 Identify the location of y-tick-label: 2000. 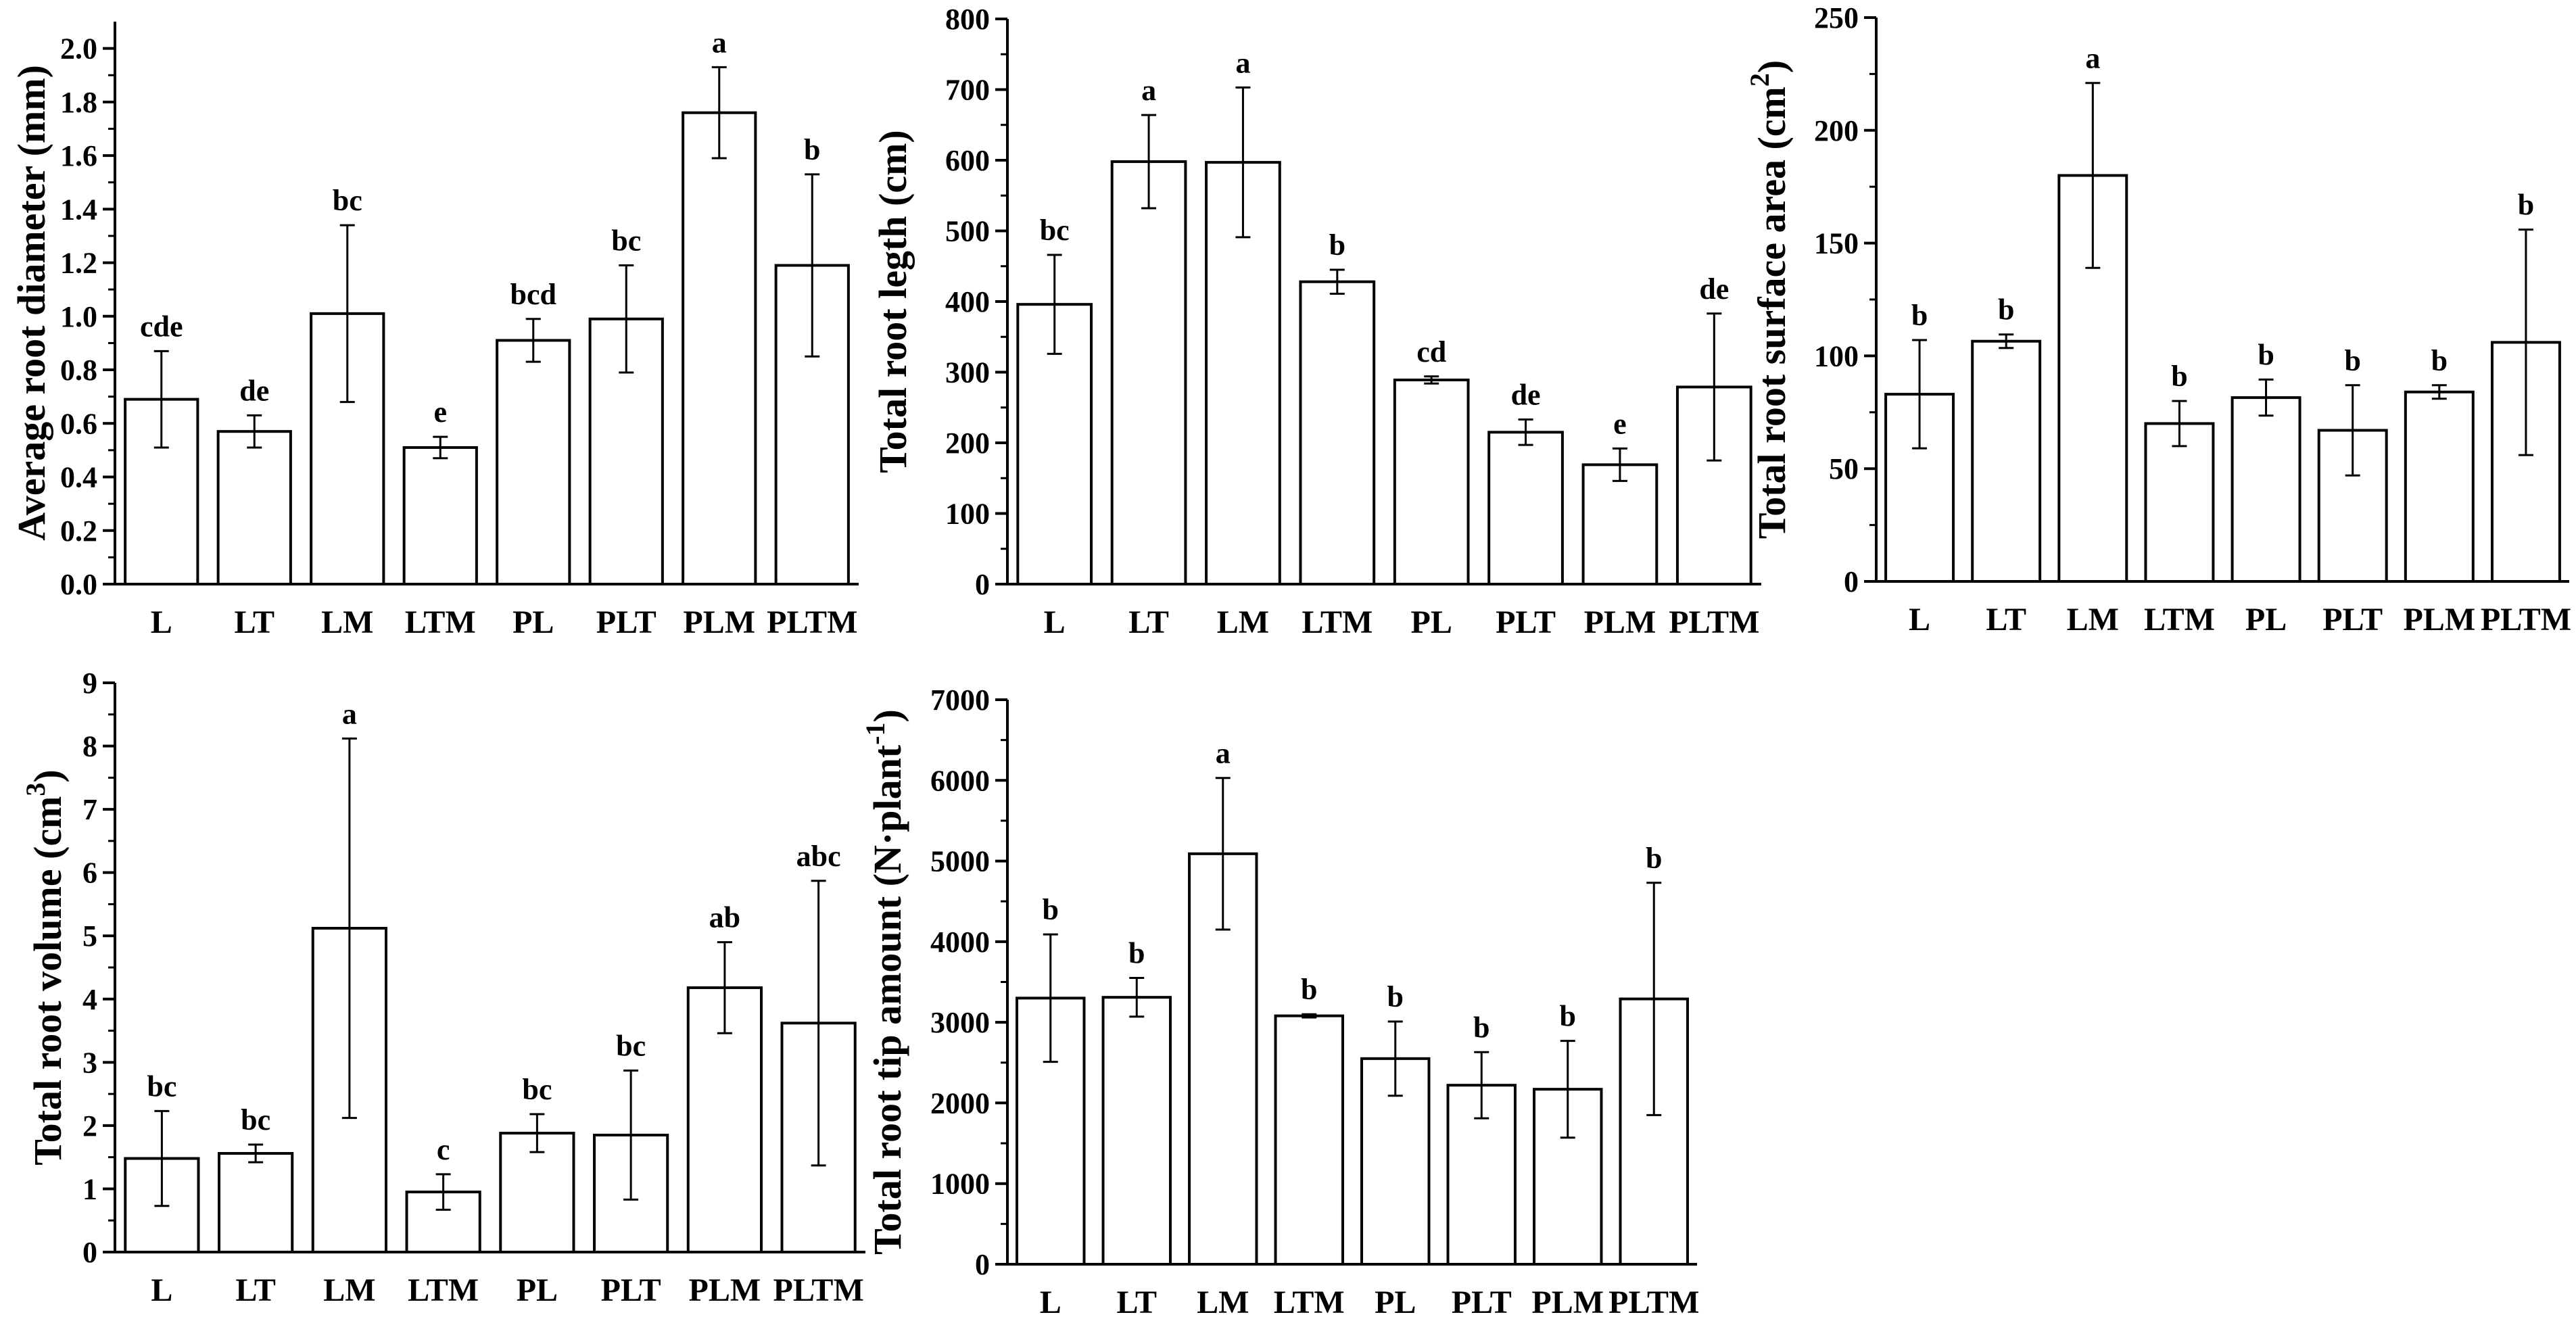
(960, 1103).